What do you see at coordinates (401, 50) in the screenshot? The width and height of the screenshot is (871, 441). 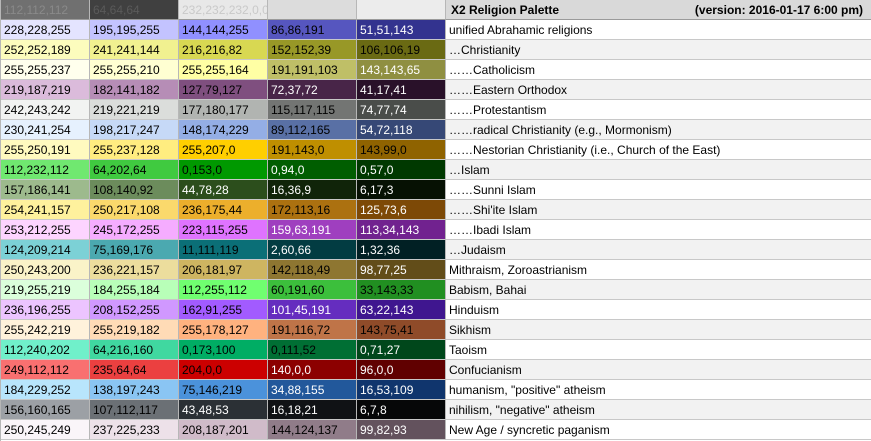 I see `color-swatch-cell: 106,106,19` at bounding box center [401, 50].